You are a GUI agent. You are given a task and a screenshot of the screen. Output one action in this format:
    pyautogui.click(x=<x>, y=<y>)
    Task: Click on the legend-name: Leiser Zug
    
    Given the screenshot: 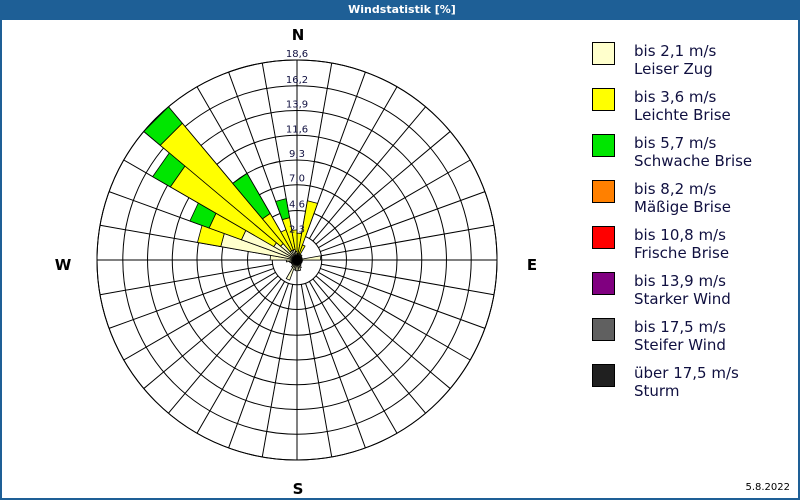 What is the action you would take?
    pyautogui.click(x=673, y=69)
    